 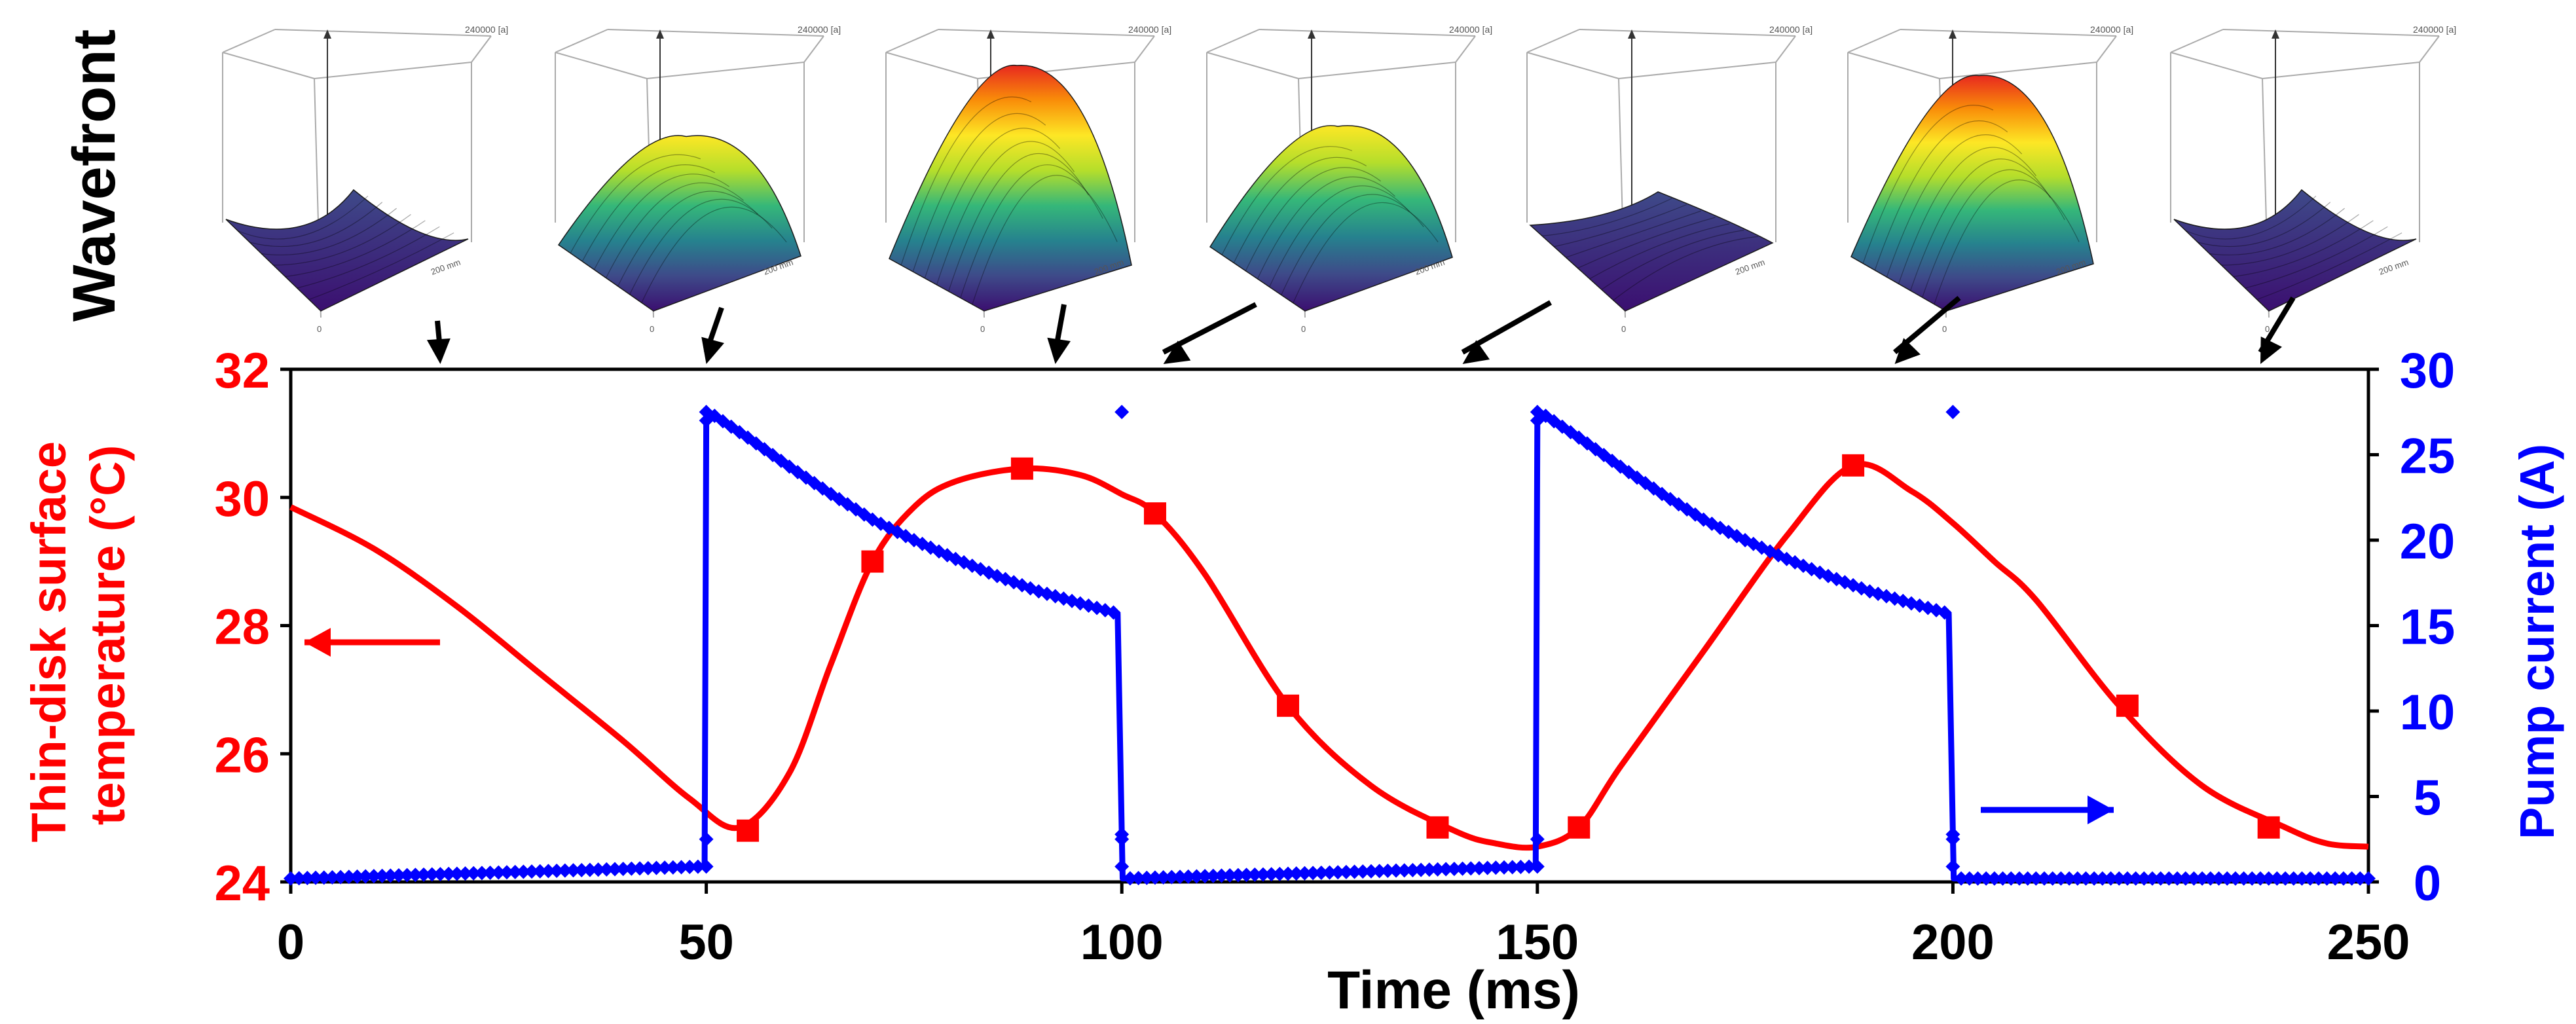 I want to click on inset-axis-label: 200 mm, so click(x=2394, y=267).